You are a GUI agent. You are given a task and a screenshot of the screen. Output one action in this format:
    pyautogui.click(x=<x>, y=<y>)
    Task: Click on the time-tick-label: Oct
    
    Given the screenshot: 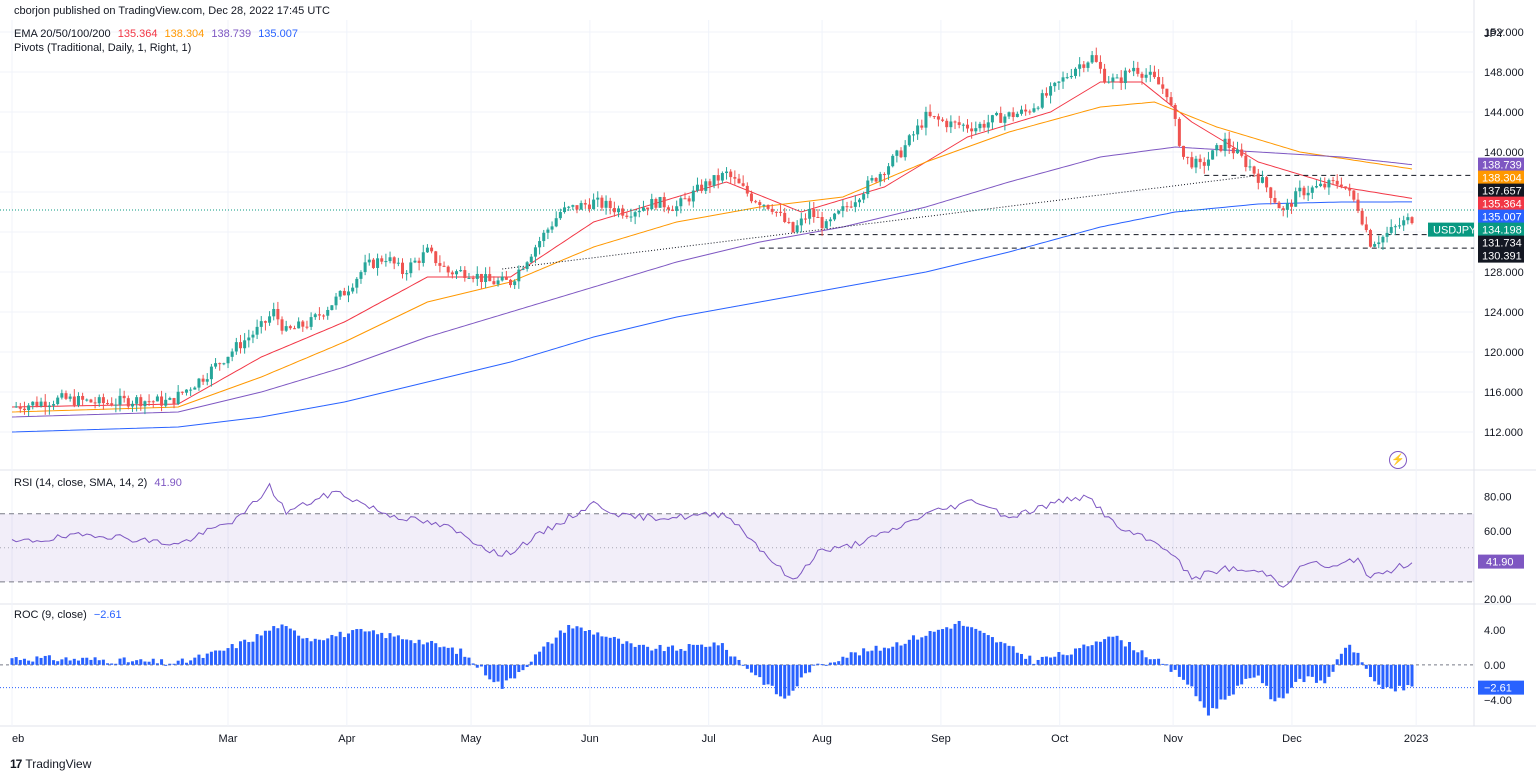 What is the action you would take?
    pyautogui.click(x=1059, y=739)
    